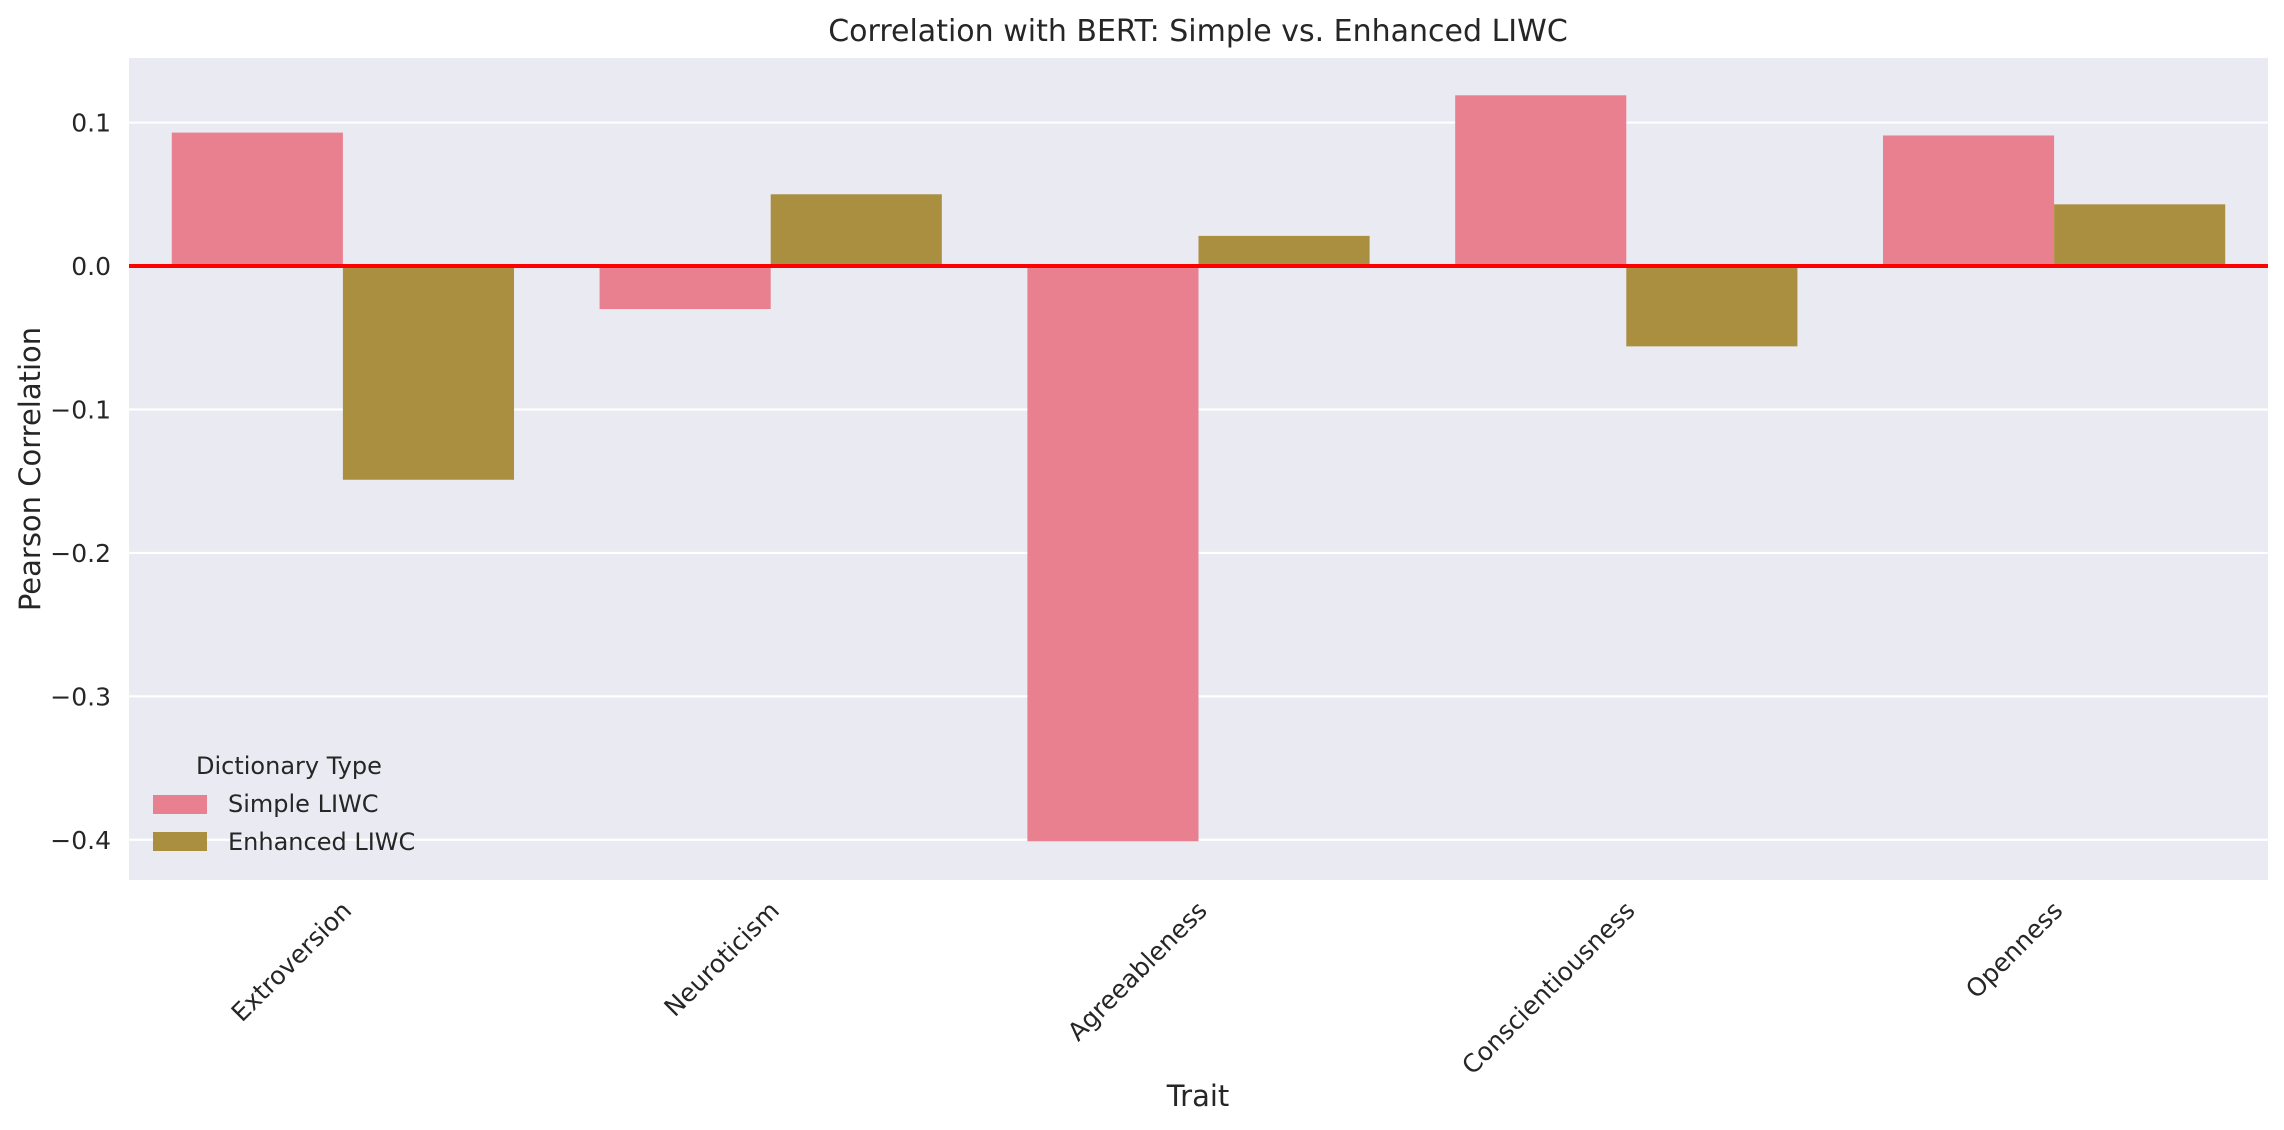 This screenshot has height=1130, width=2284. Describe the element at coordinates (1548, 988) in the screenshot. I see `x-tick-label: Conscientiousness` at that location.